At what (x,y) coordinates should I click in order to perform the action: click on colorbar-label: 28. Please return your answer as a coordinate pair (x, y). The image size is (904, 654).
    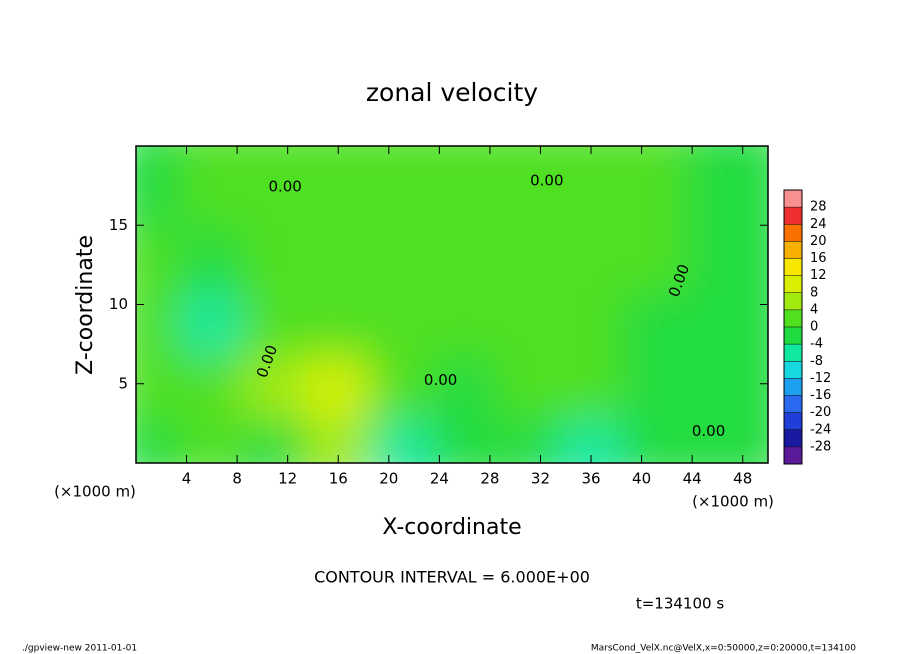
    Looking at the image, I should click on (818, 207).